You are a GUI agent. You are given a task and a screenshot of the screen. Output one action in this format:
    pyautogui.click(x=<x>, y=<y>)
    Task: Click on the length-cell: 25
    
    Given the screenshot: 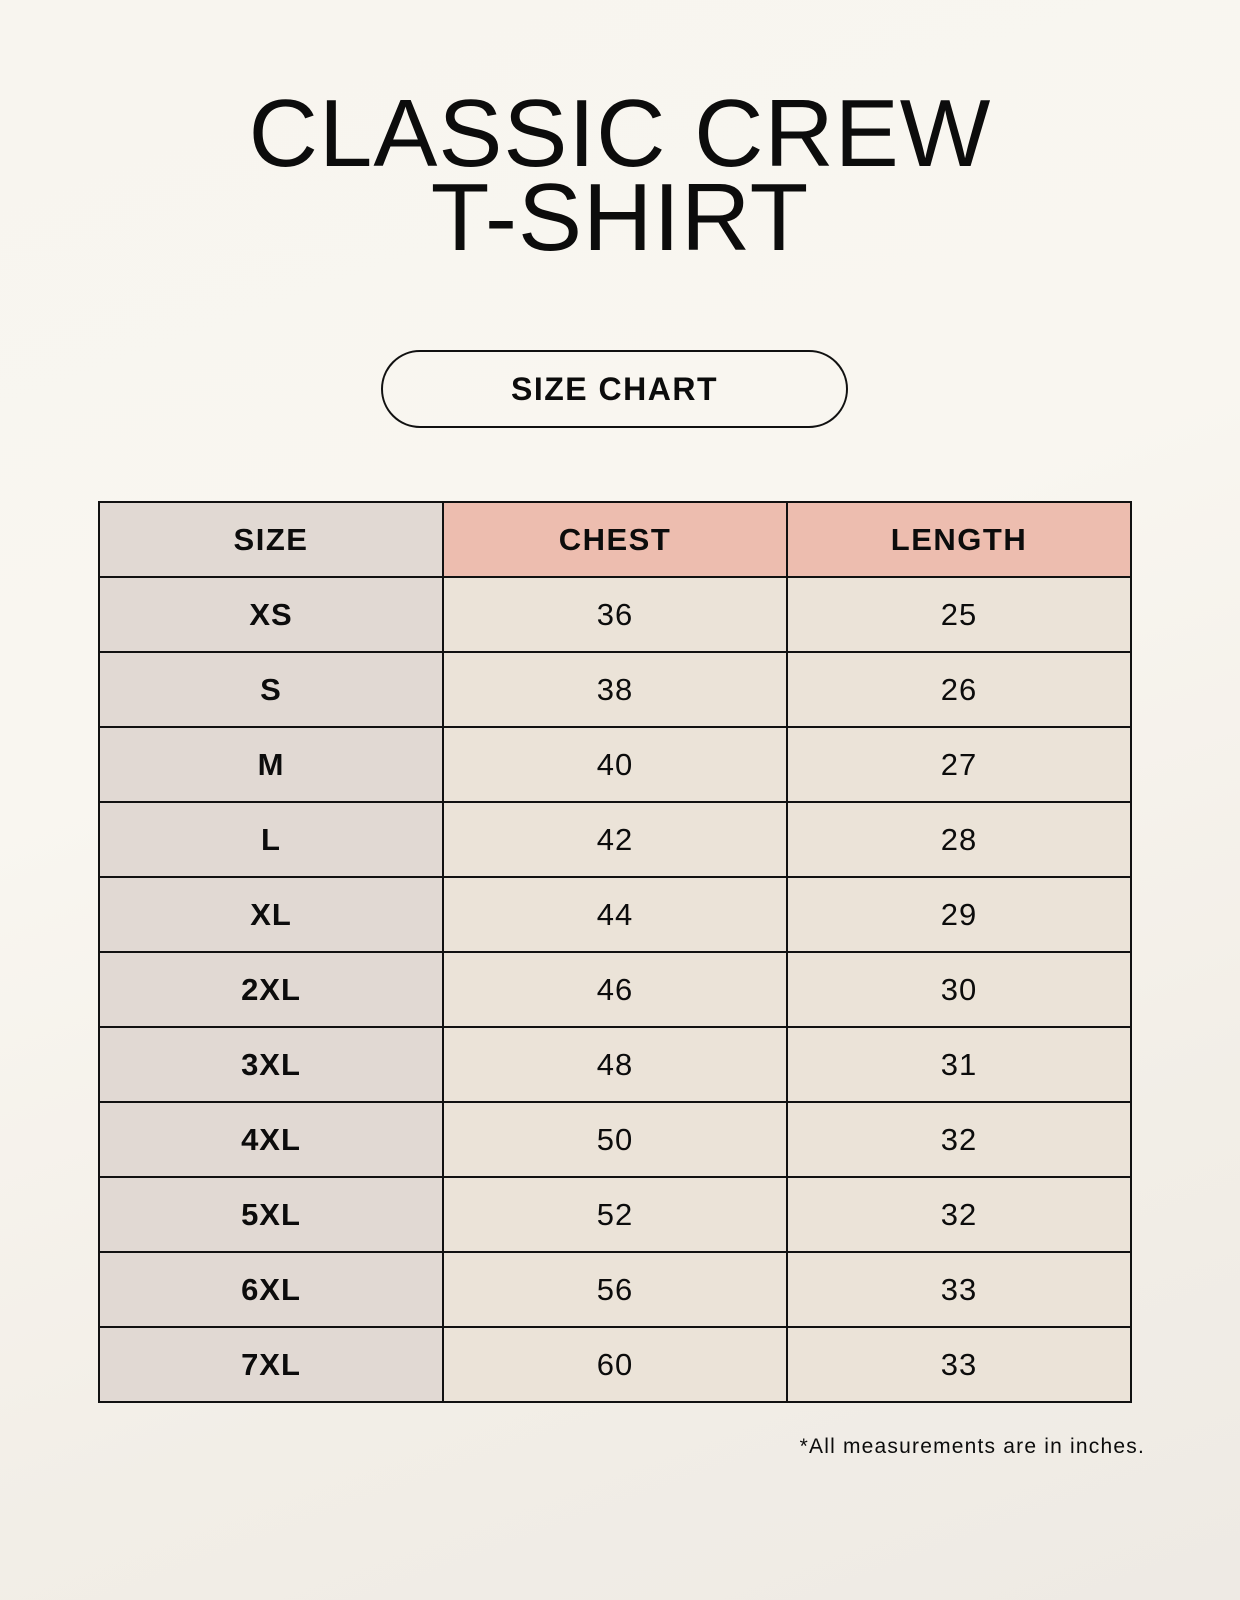 What is the action you would take?
    pyautogui.click(x=959, y=614)
    